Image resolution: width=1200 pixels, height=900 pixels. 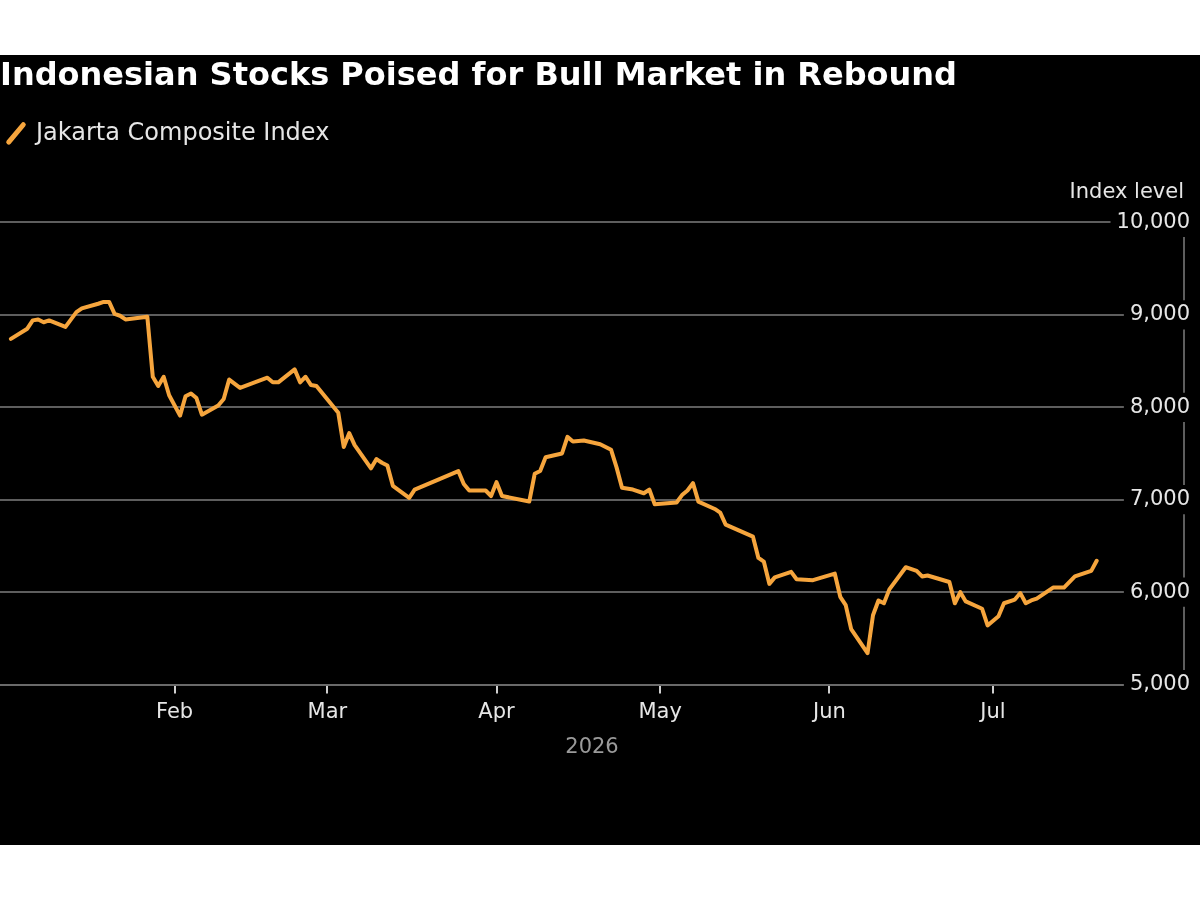 I want to click on y-axis-title: Index level, so click(x=1126, y=190).